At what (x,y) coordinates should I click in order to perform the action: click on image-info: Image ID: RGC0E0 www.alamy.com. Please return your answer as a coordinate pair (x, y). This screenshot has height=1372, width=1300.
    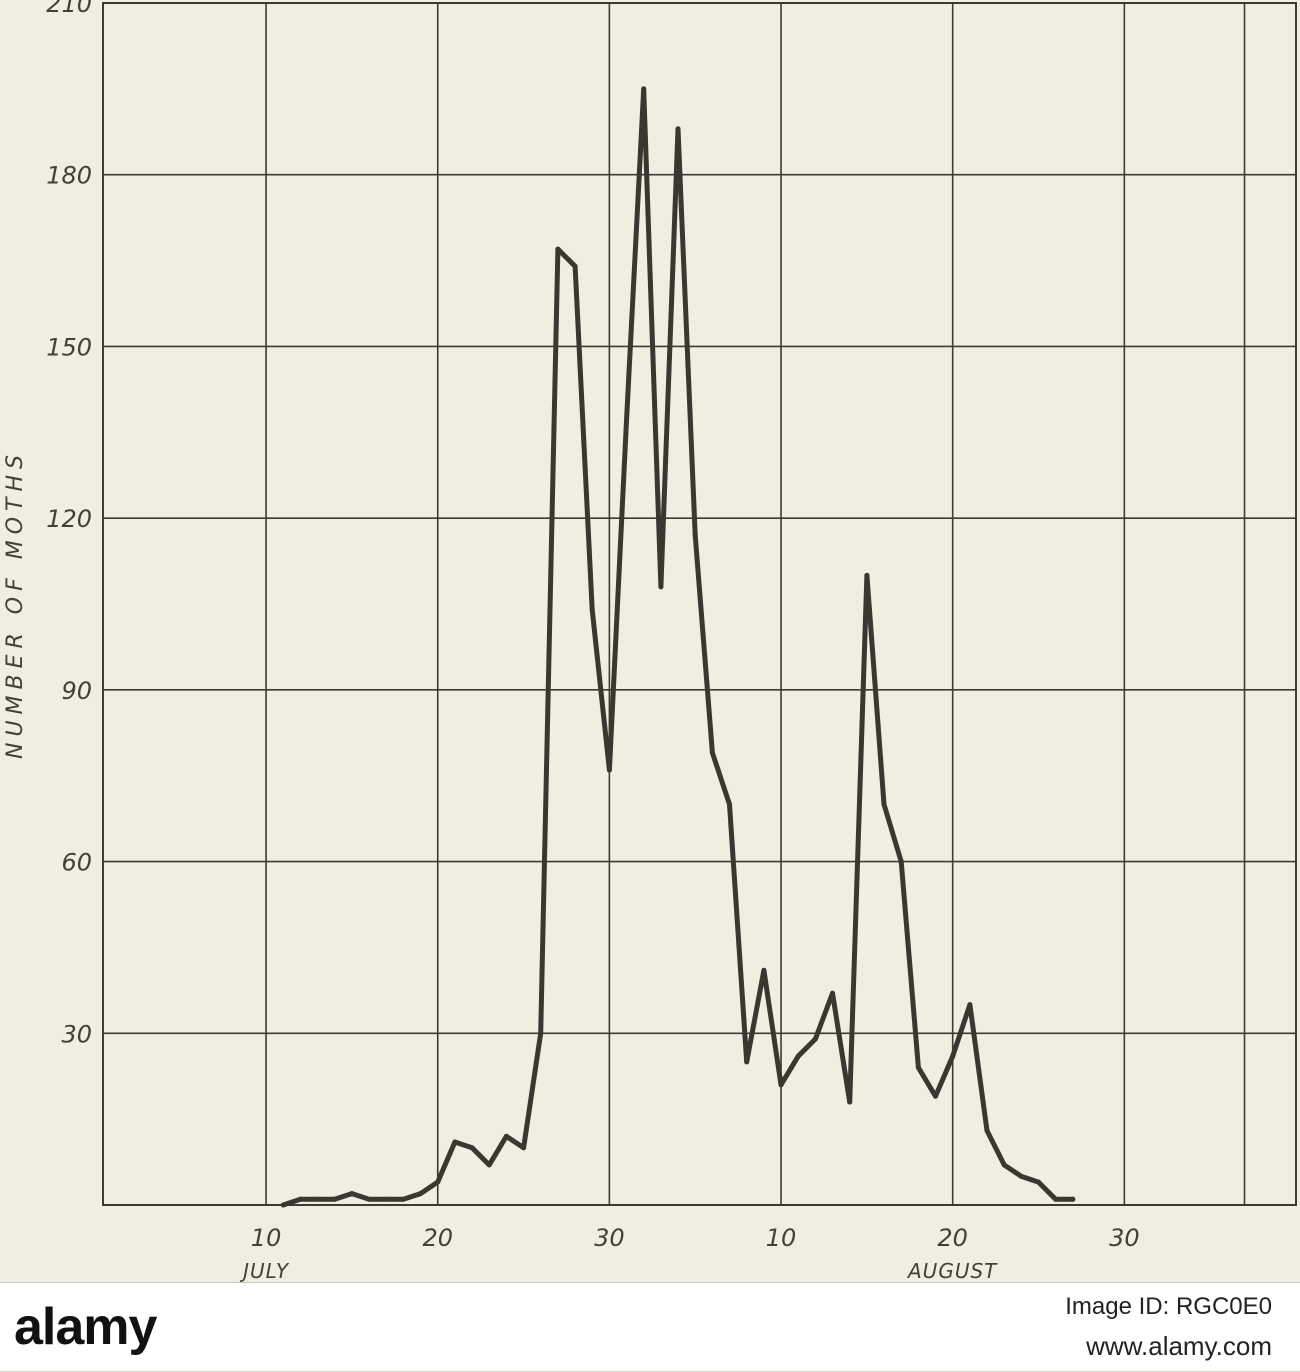
    Looking at the image, I should click on (1168, 1332).